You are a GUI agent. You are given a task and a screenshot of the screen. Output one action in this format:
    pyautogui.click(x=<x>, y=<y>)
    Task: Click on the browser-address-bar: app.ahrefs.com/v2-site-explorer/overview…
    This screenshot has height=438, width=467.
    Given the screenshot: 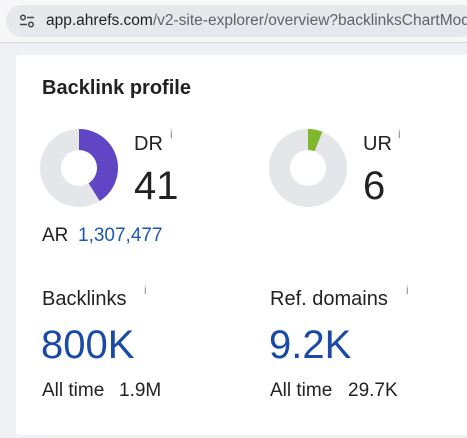 What is the action you would take?
    pyautogui.click(x=233, y=21)
    